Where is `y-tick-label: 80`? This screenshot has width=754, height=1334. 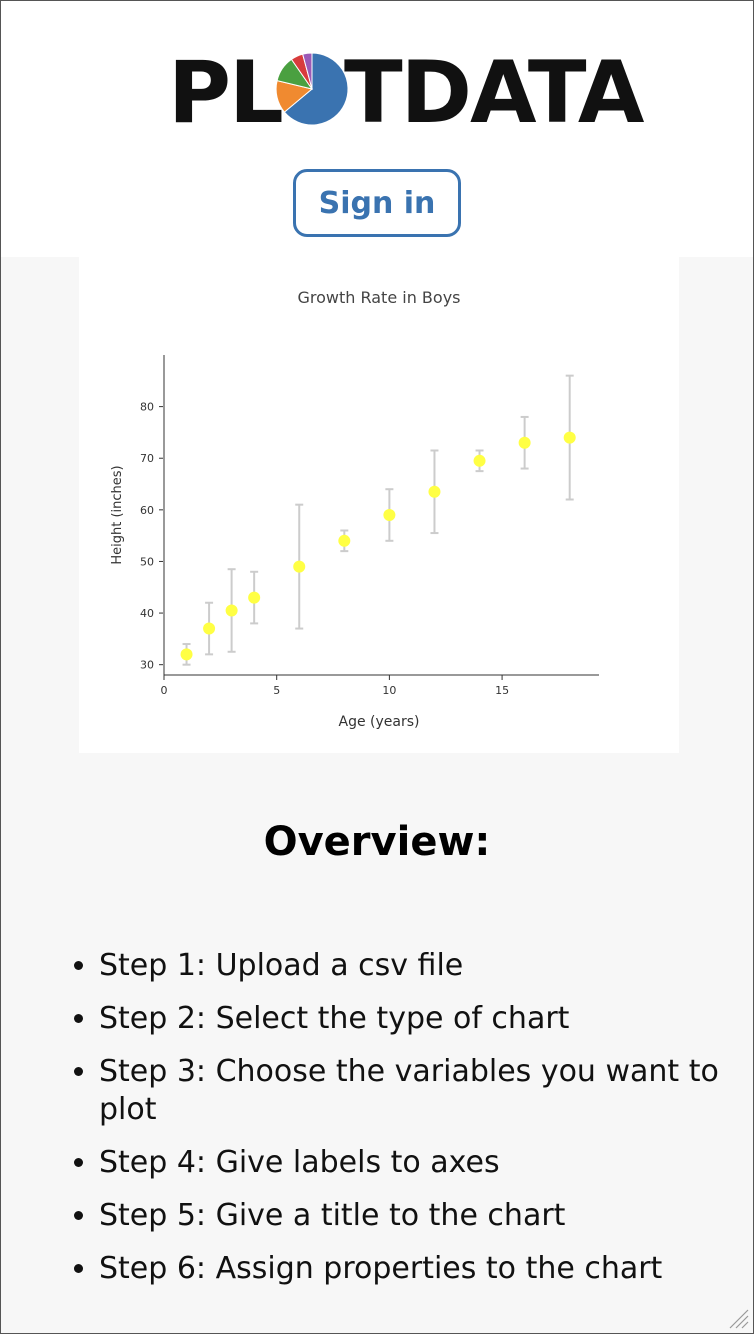 y-tick-label: 80 is located at coordinates (147, 407).